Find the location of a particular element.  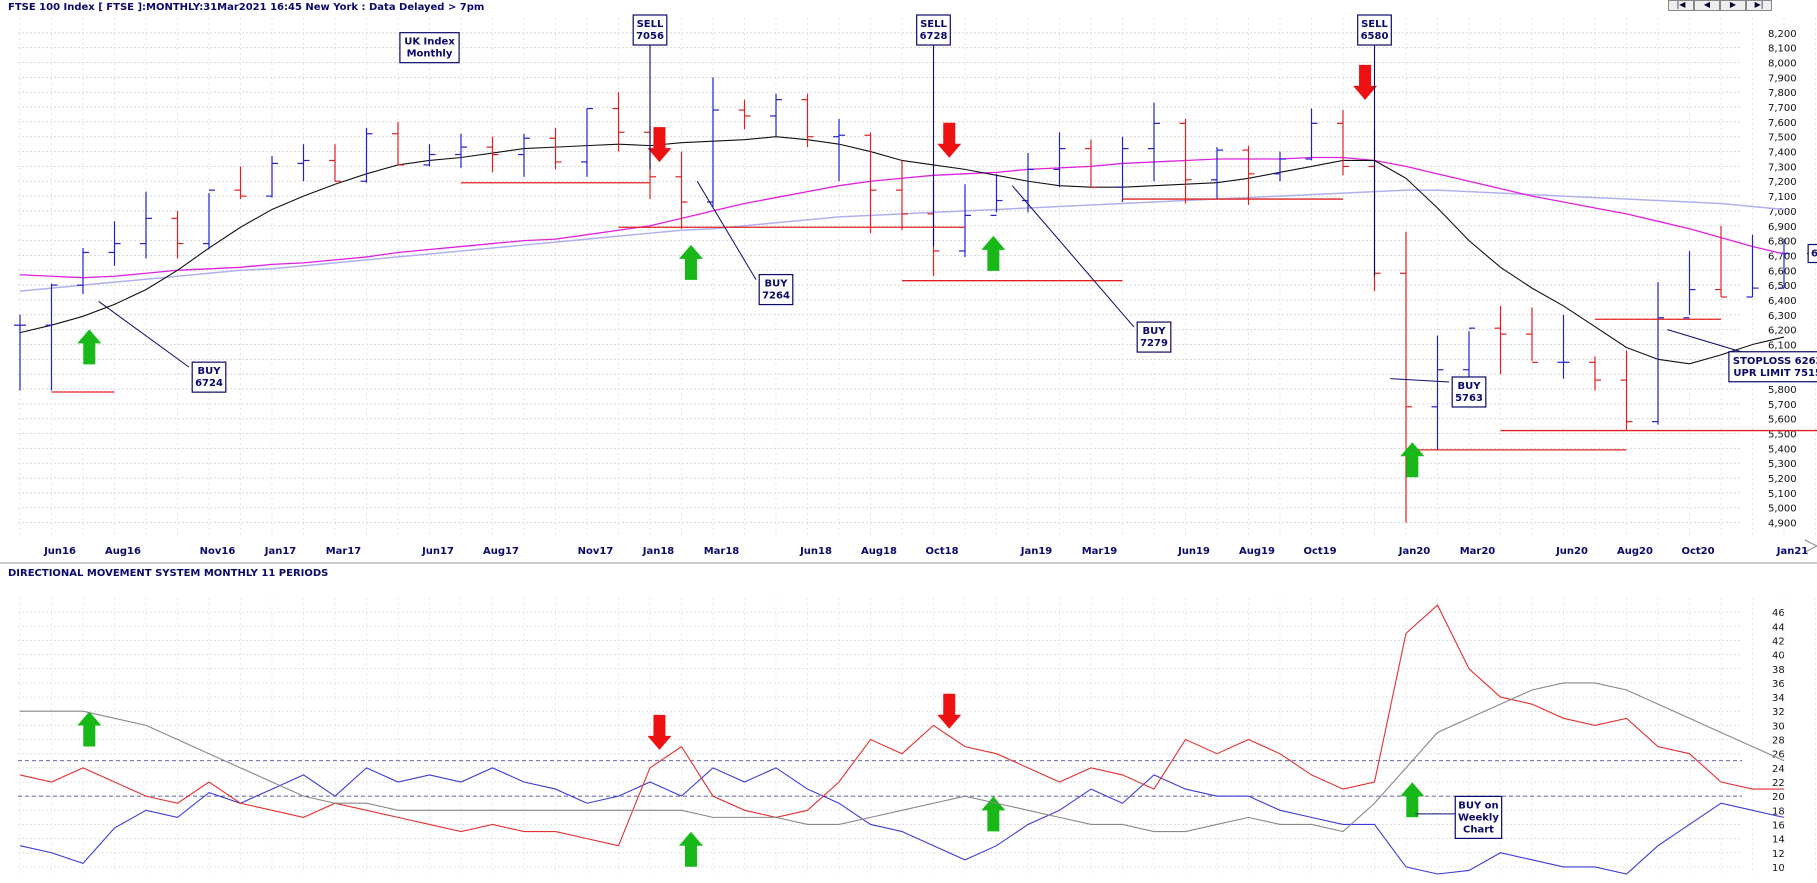

svg-text: 6728 is located at coordinates (934, 36).